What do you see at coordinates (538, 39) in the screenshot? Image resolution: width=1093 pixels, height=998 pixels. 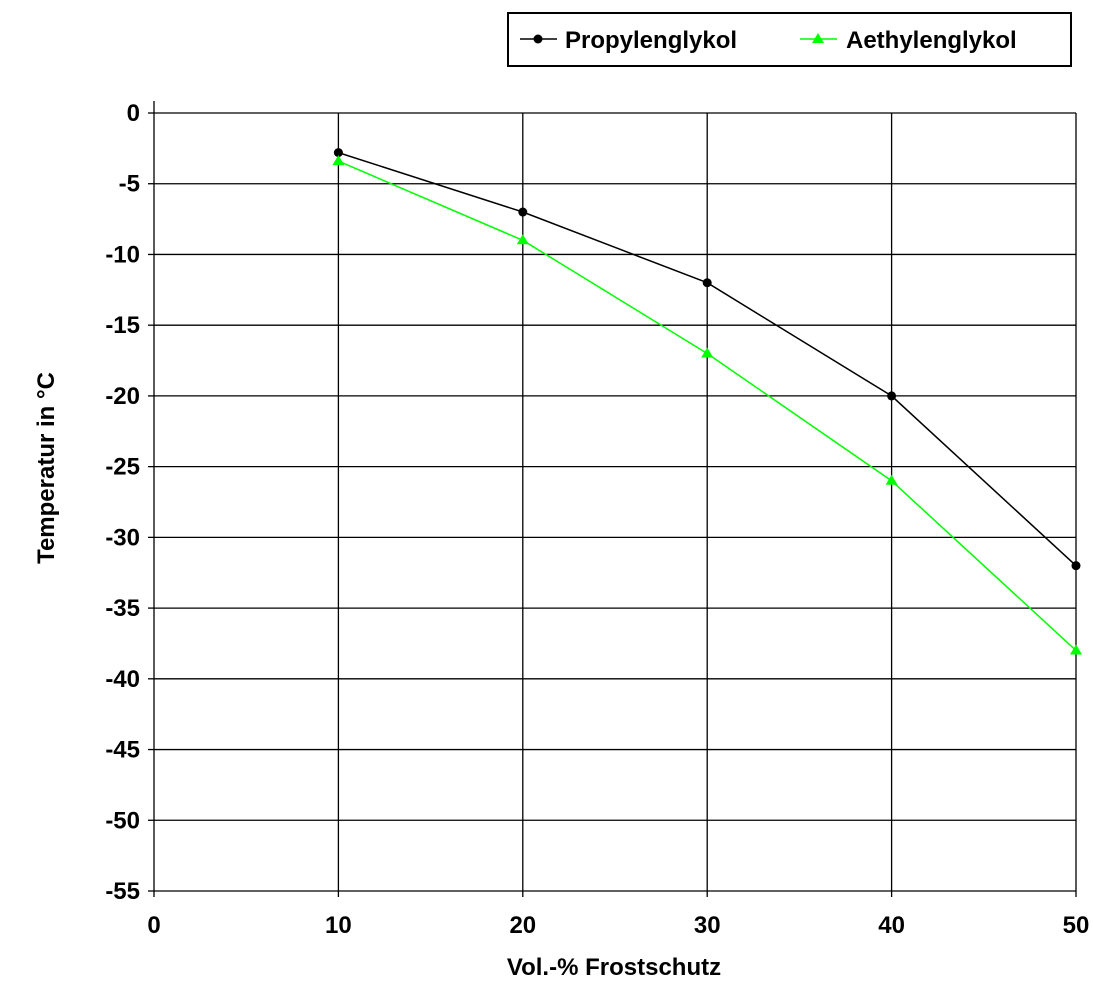 I see `legend-marker-propylenglykol` at bounding box center [538, 39].